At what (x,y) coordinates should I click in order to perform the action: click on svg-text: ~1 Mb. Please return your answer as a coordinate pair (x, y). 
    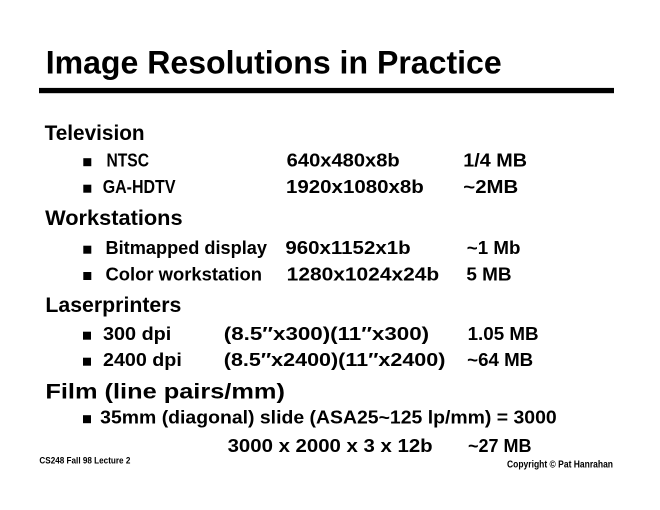
    Looking at the image, I should click on (494, 248).